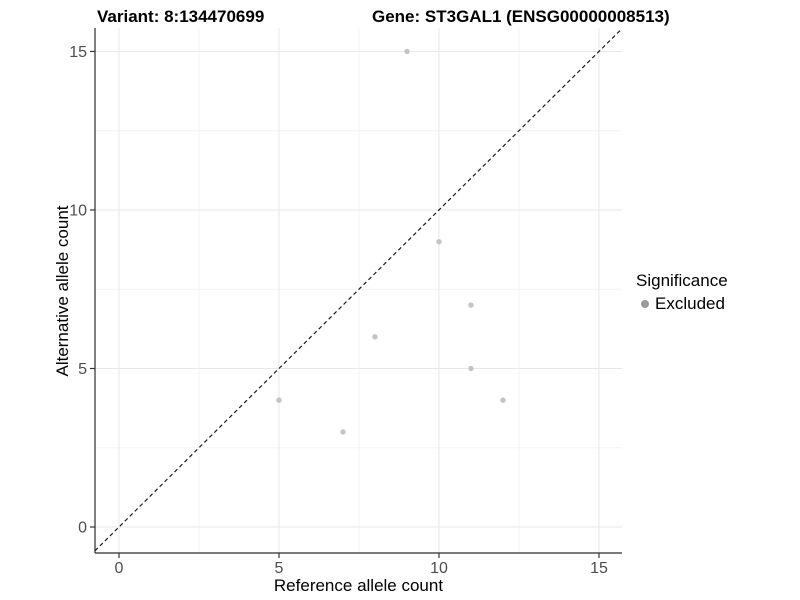 Image resolution: width=800 pixels, height=600 pixels. What do you see at coordinates (645, 304) in the screenshot?
I see `legend-key-dot-icon` at bounding box center [645, 304].